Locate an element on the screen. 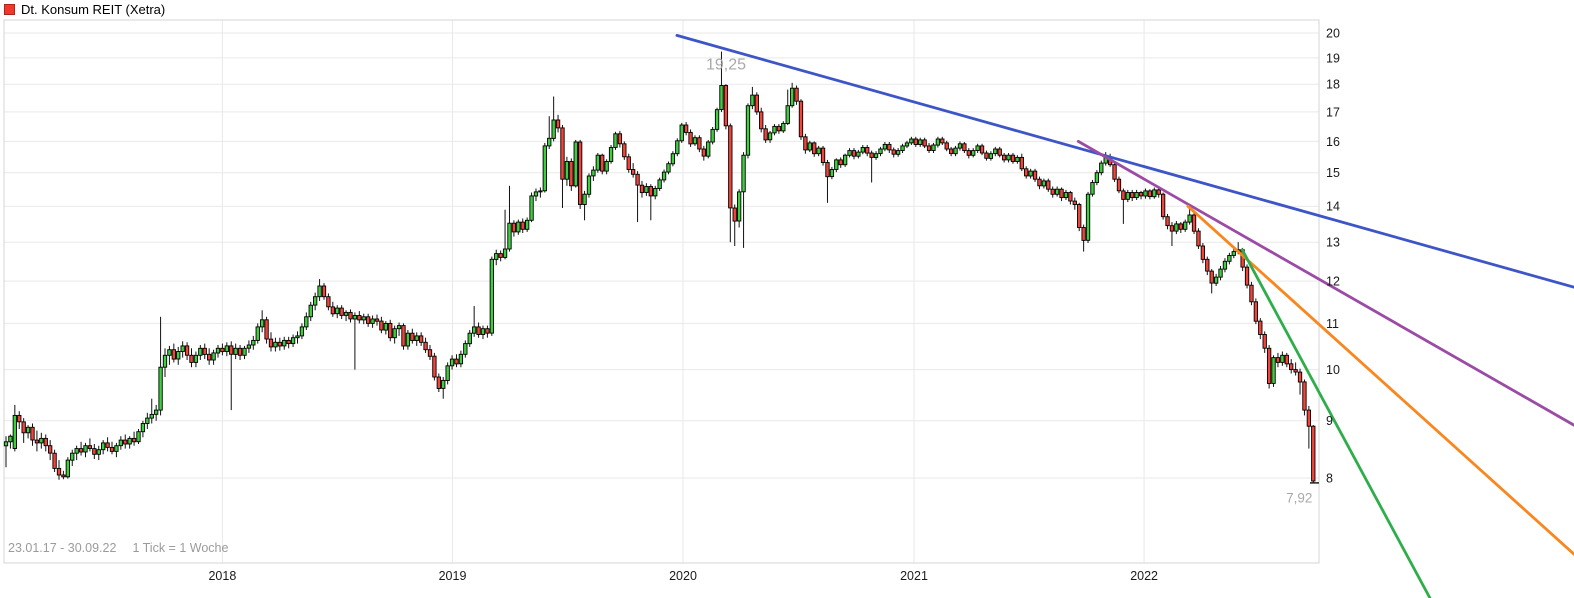  tick-interval-label: 1 Tick = 1 Woche is located at coordinates (180, 548).